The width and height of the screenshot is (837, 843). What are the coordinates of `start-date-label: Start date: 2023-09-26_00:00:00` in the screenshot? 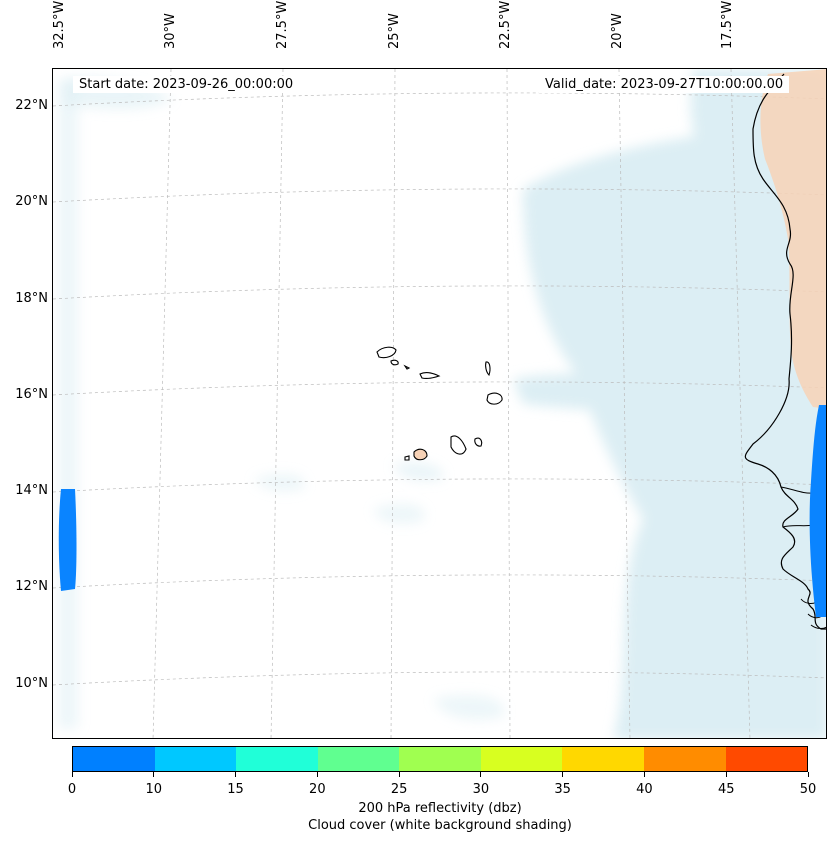 It's located at (186, 84).